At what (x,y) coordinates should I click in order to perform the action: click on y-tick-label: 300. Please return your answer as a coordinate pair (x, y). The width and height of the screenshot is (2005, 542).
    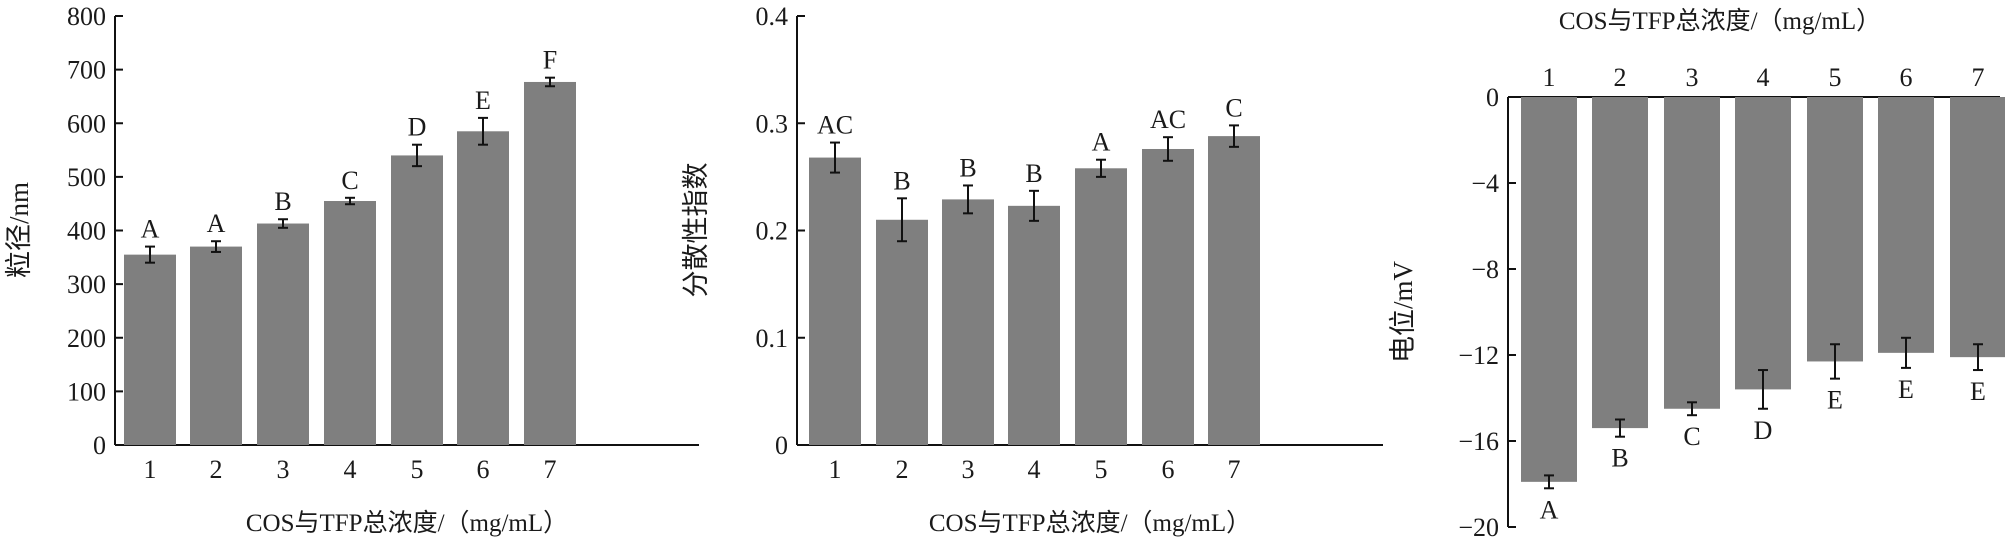
    Looking at the image, I should click on (86, 284).